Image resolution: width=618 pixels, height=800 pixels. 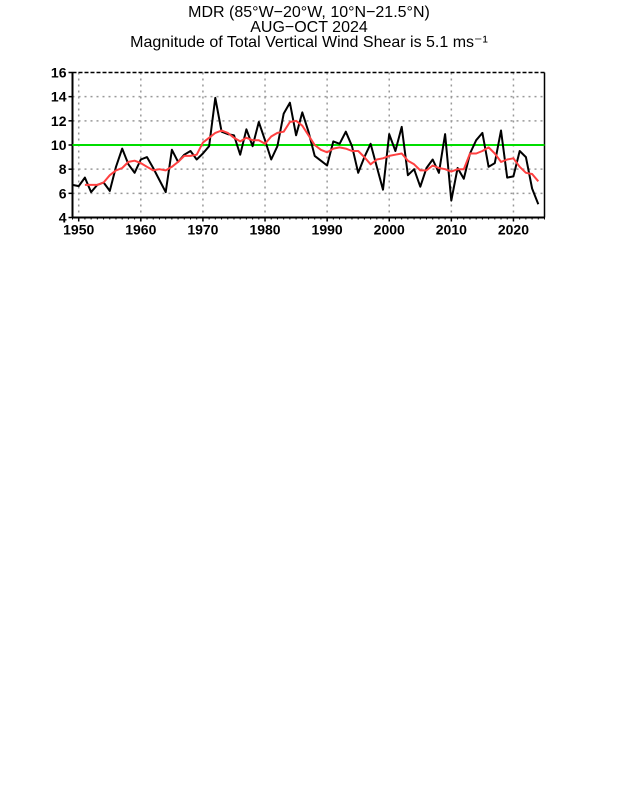 What do you see at coordinates (312, 152) in the screenshot?
I see `smoothed-series-line` at bounding box center [312, 152].